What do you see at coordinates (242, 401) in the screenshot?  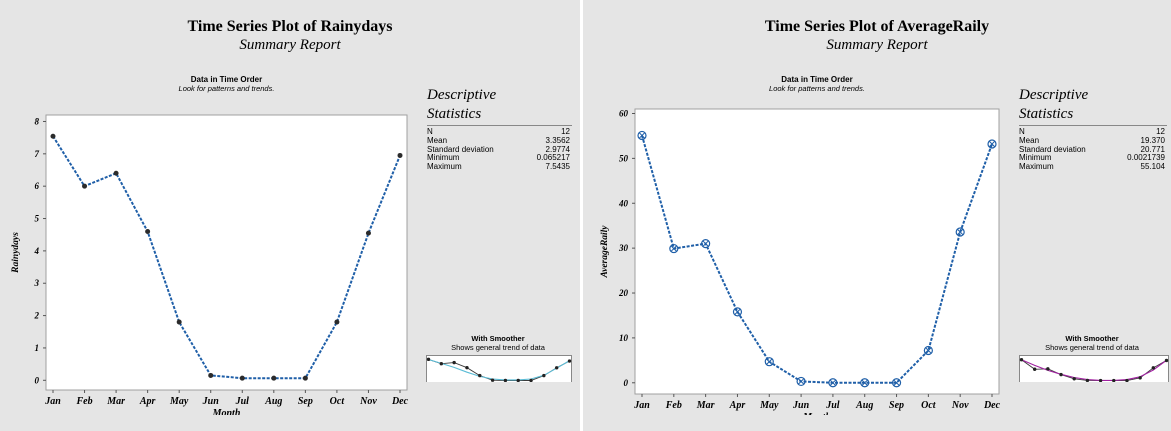 I see `x-tick-label: Jul` at bounding box center [242, 401].